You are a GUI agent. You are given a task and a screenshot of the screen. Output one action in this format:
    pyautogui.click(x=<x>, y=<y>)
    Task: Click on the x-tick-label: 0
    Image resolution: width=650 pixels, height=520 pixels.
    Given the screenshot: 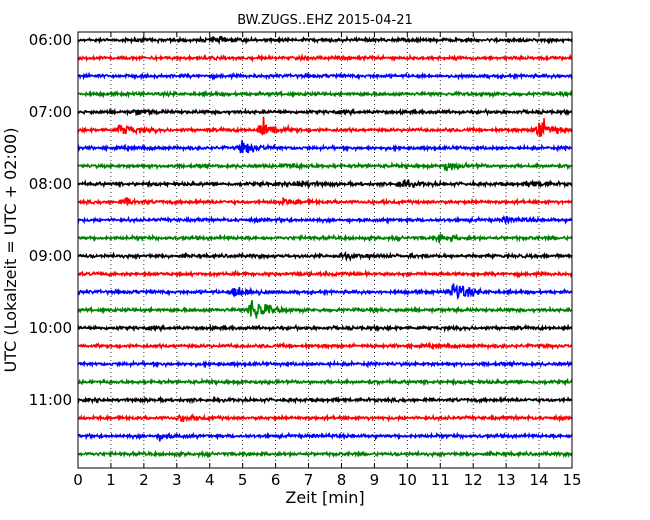 What is the action you would take?
    pyautogui.click(x=78, y=480)
    